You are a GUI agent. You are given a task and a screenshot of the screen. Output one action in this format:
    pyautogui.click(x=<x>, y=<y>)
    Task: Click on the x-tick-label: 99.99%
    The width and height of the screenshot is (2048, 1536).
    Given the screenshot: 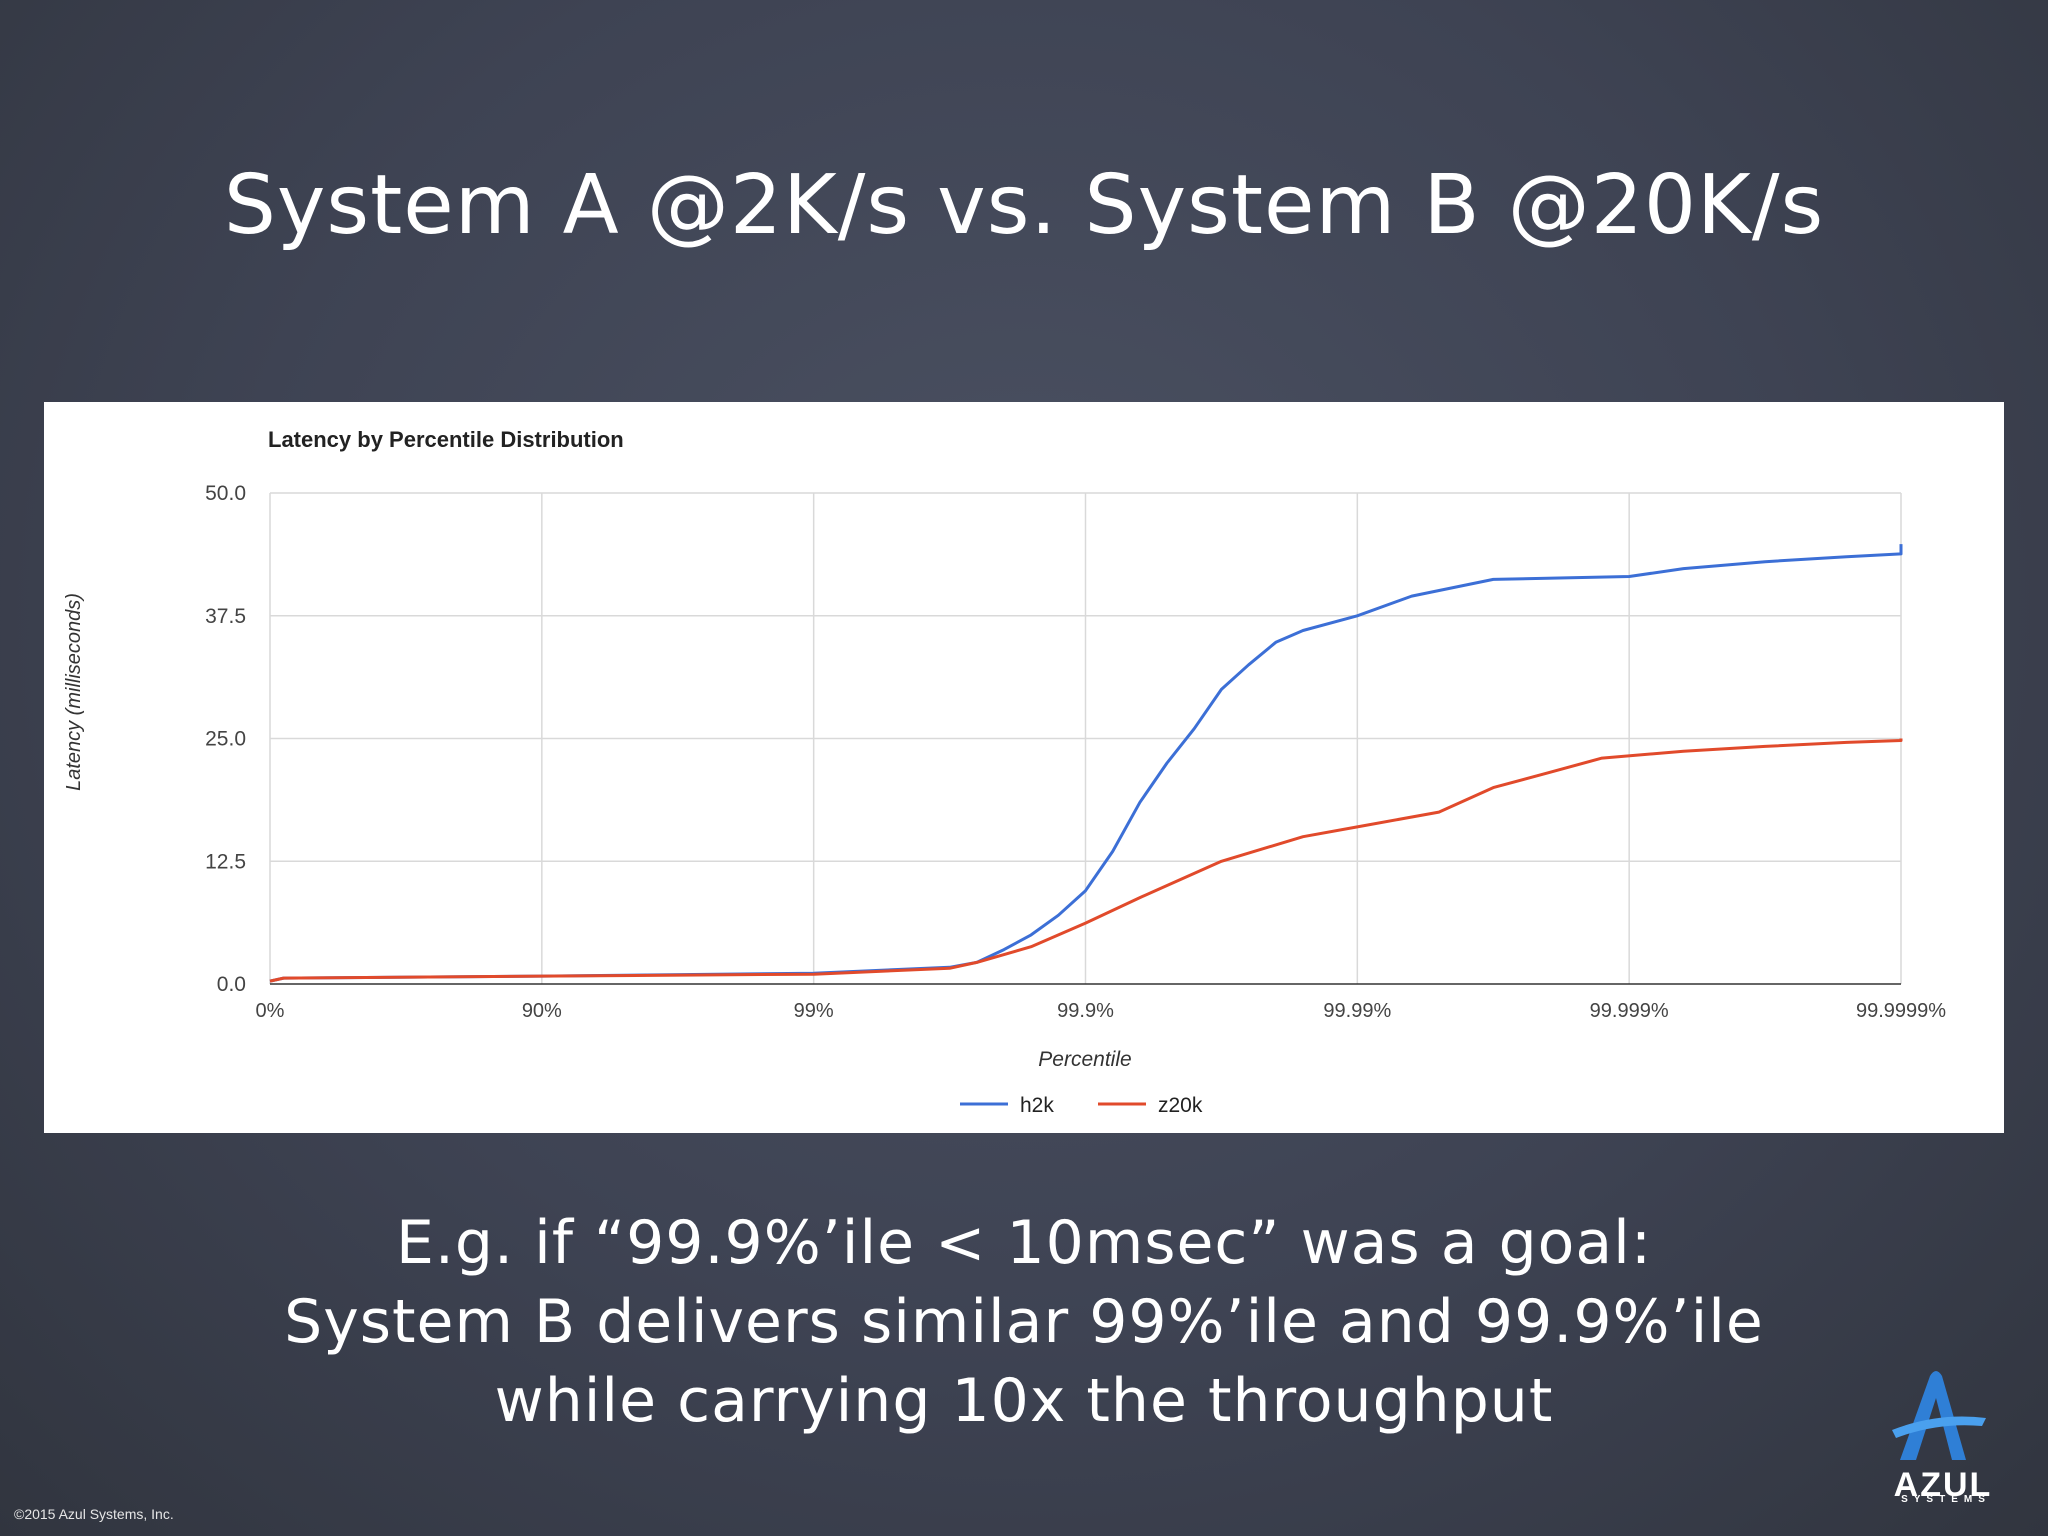 What is the action you would take?
    pyautogui.click(x=1357, y=1011)
    